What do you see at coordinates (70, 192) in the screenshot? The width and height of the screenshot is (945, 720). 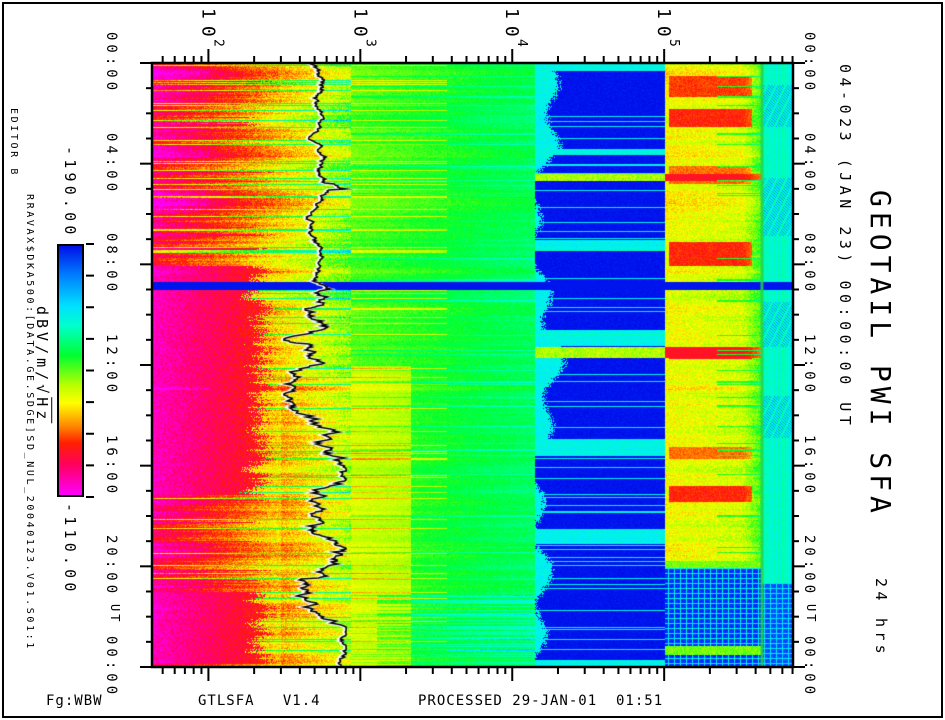 I see `colorbar-top-label: -190.00` at bounding box center [70, 192].